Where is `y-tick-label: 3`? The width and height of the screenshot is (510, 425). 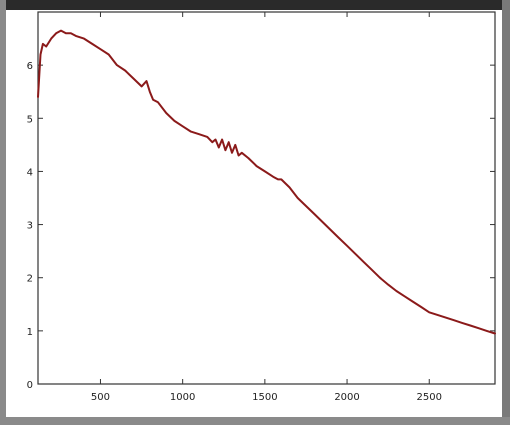 y-tick-label: 3 is located at coordinates (30, 226).